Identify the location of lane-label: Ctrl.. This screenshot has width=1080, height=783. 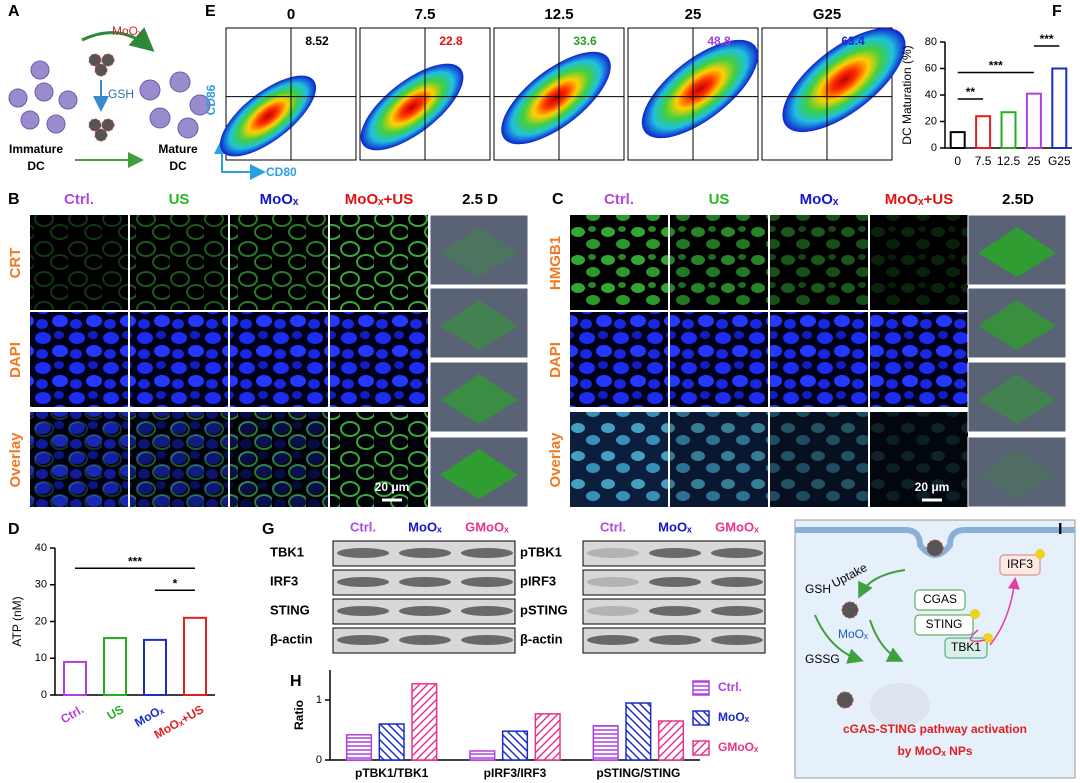
(613, 526).